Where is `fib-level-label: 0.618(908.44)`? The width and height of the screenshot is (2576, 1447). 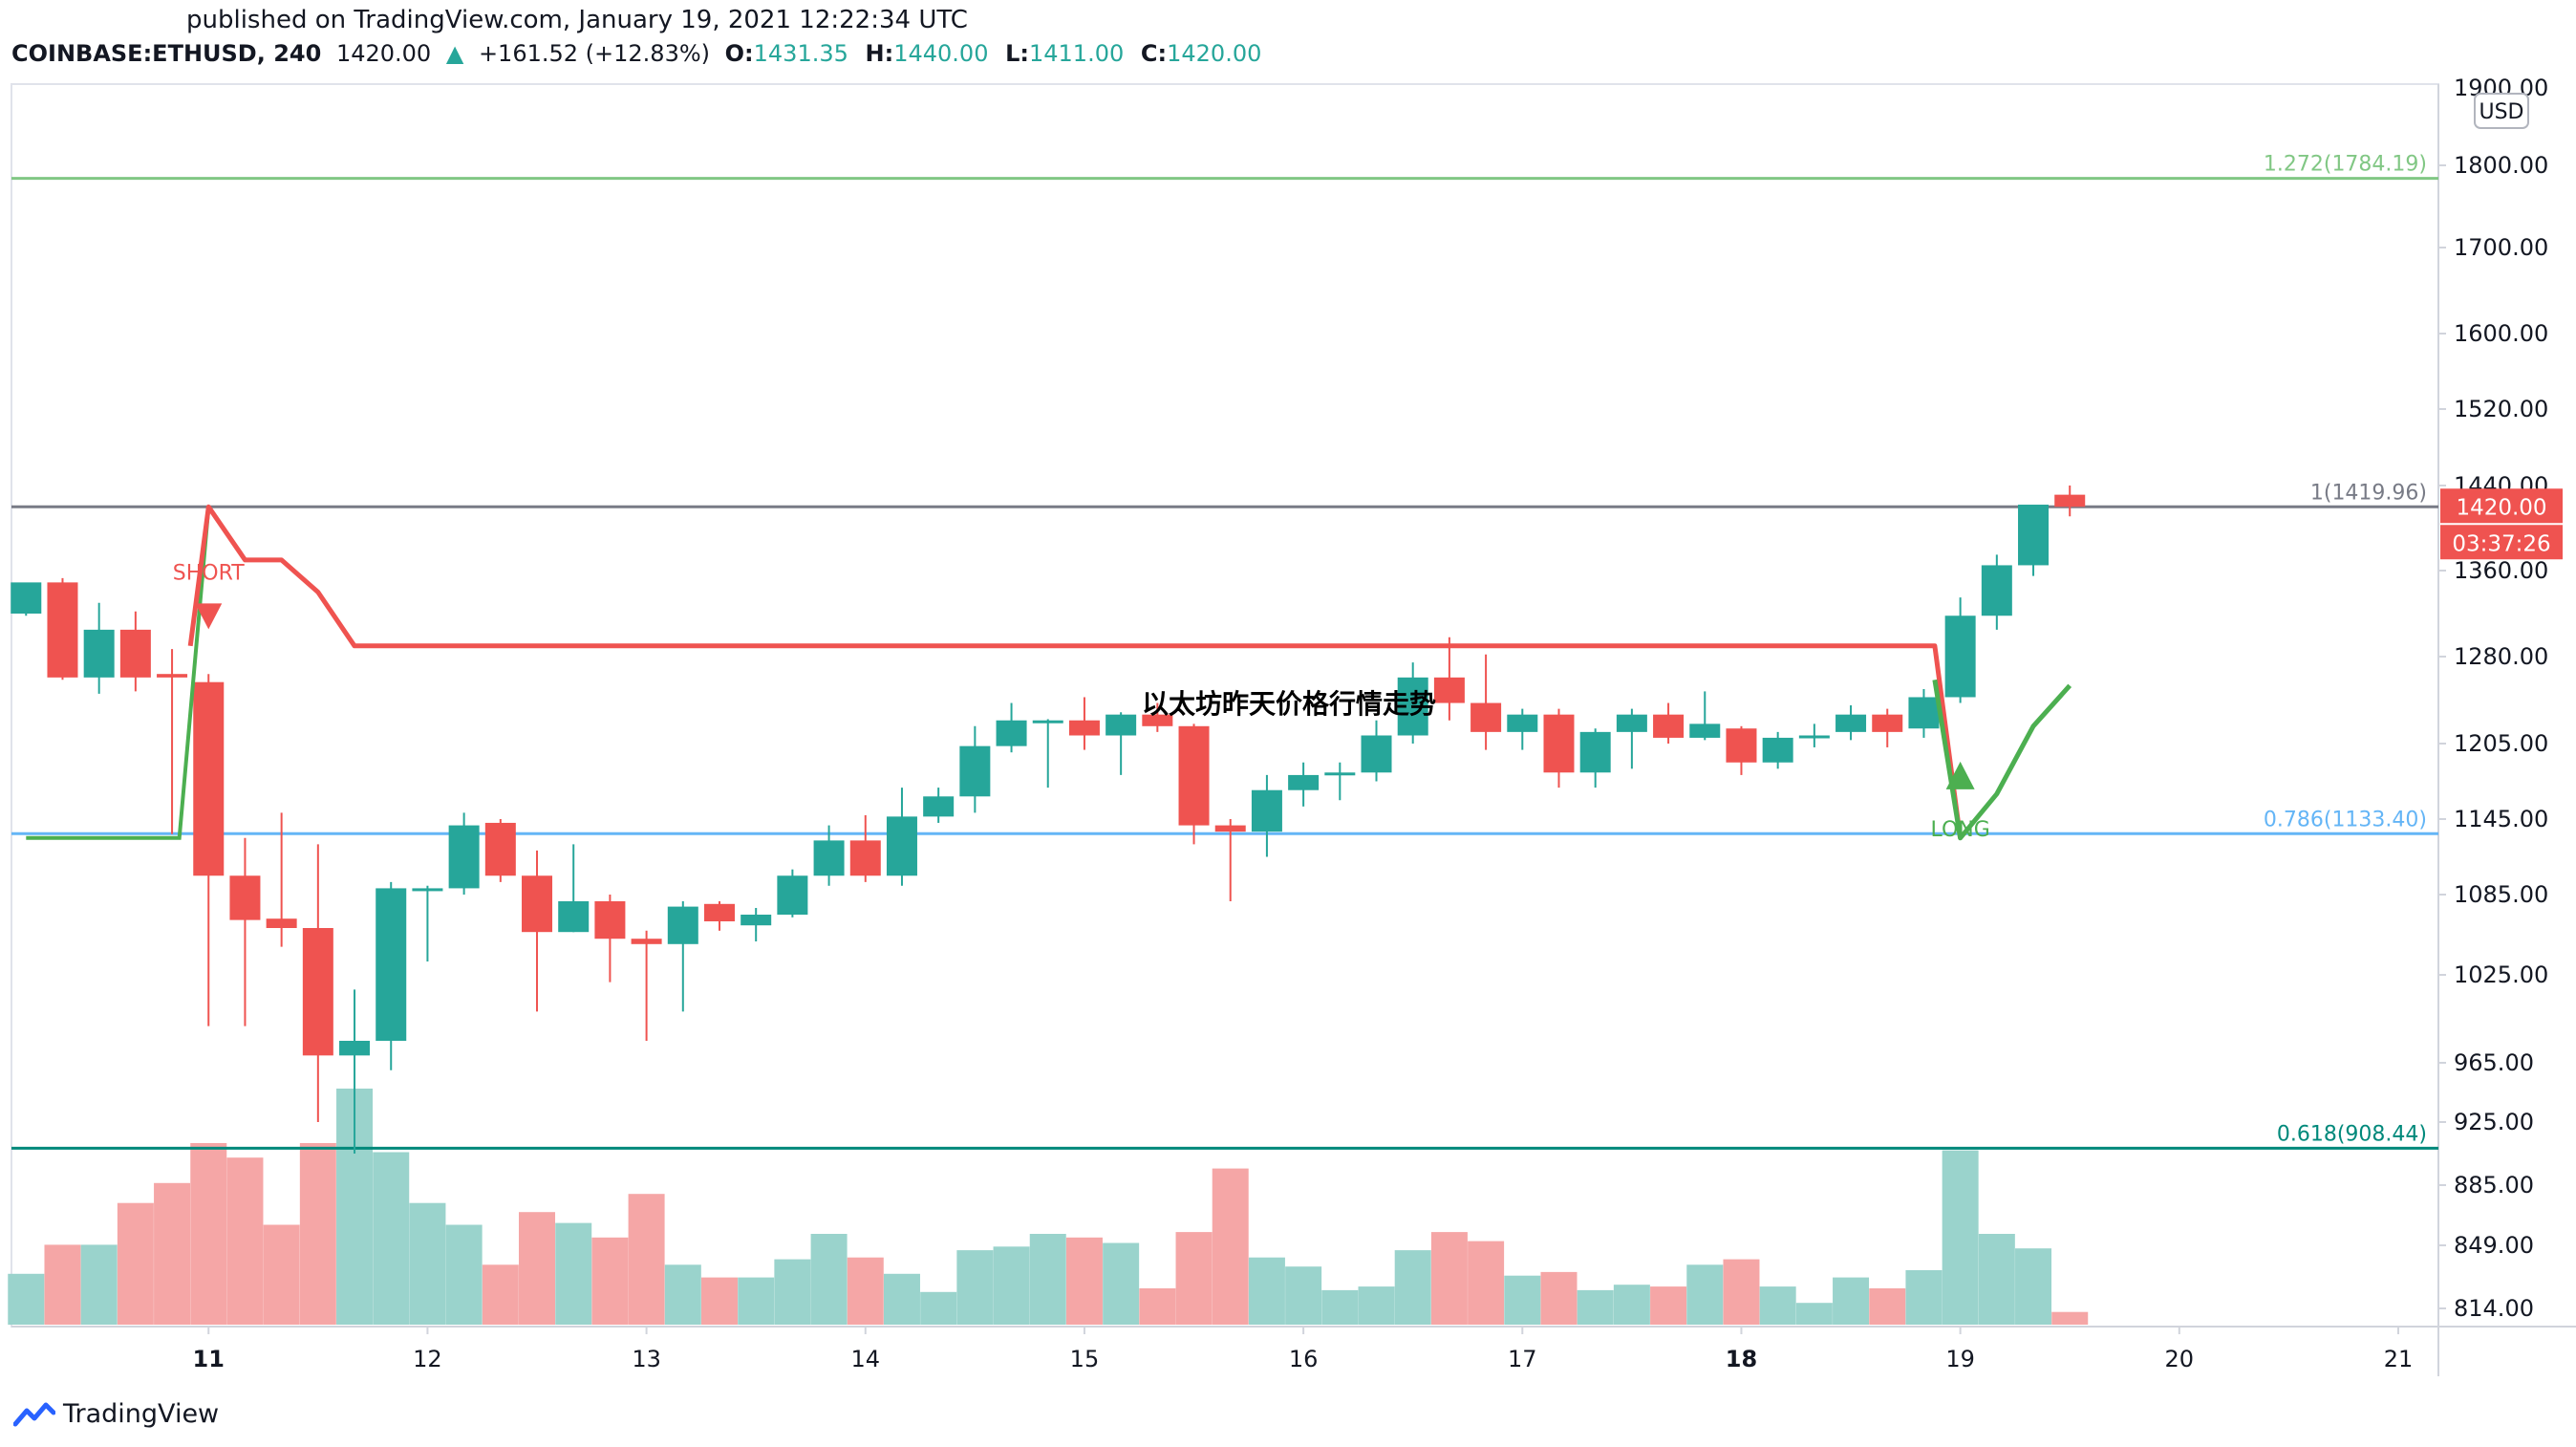
fib-level-label: 0.618(908.44) is located at coordinates (2352, 1134).